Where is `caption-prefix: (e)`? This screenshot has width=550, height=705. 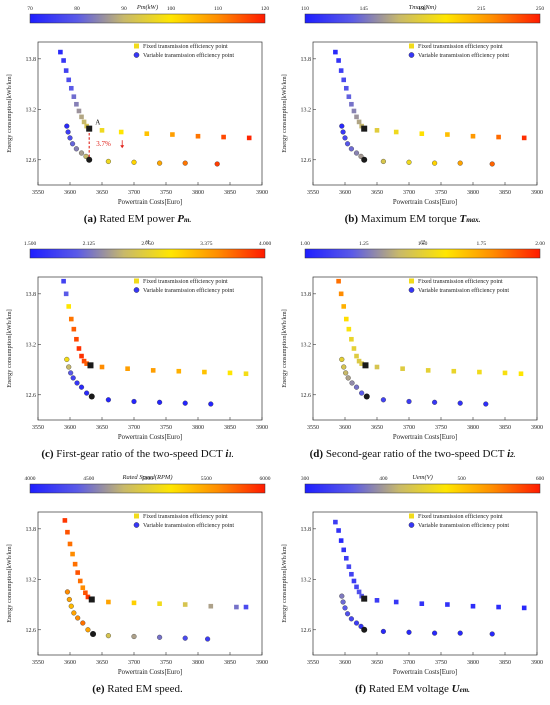 caption-prefix: (e) is located at coordinates (98, 689).